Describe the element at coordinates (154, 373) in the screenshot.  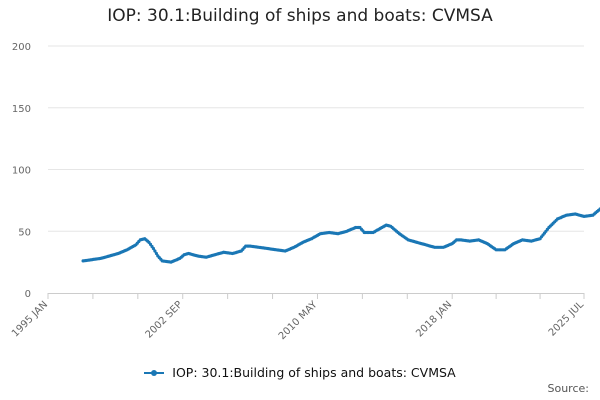
I see `legend-marker-icon` at that location.